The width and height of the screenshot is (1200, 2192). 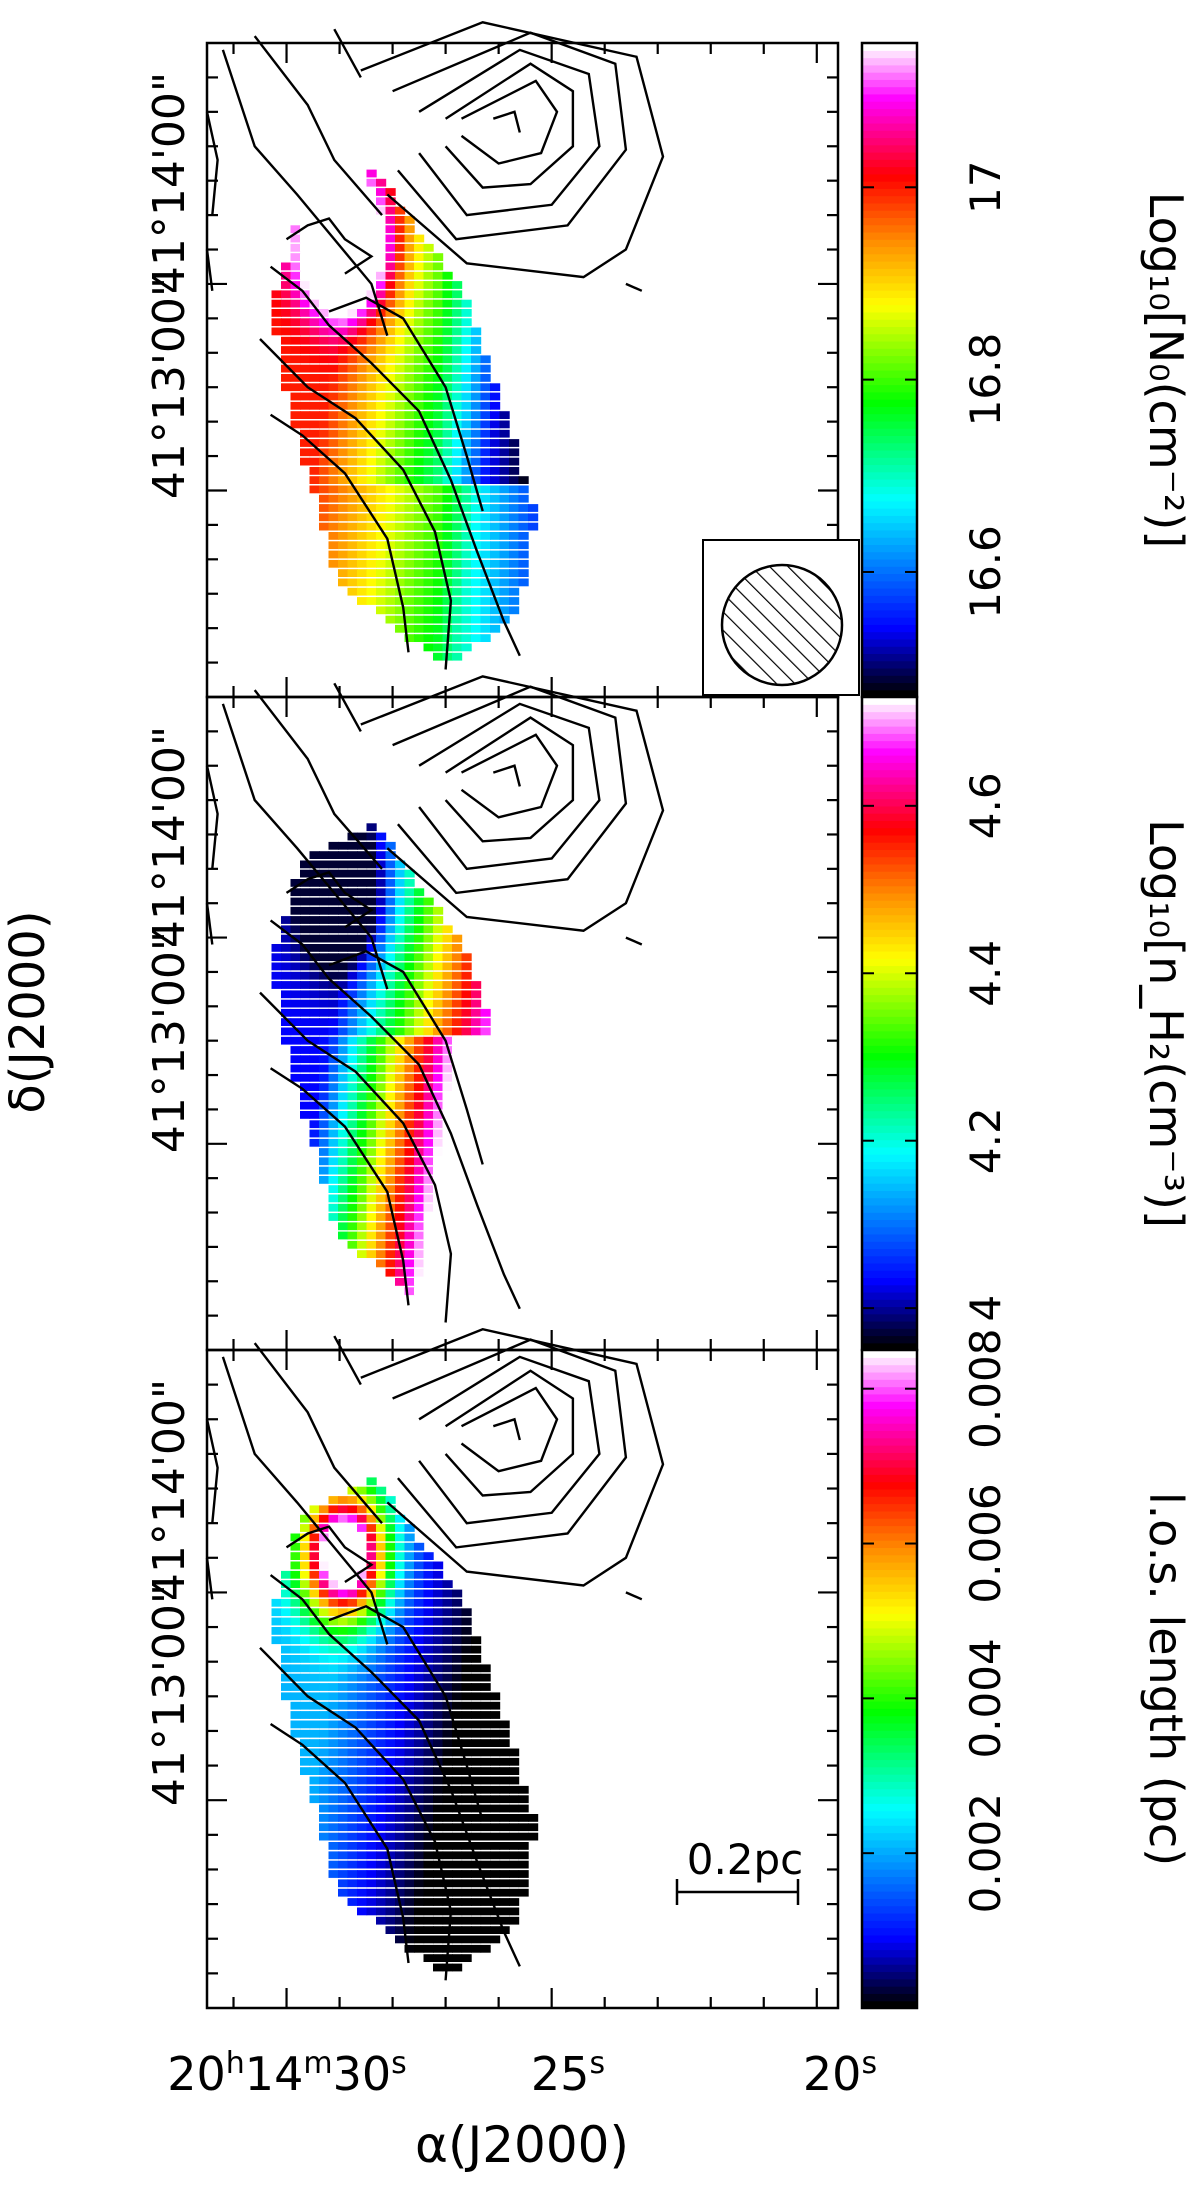 What do you see at coordinates (985, 1853) in the screenshot?
I see `colorbar-tick-label: 0.002` at bounding box center [985, 1853].